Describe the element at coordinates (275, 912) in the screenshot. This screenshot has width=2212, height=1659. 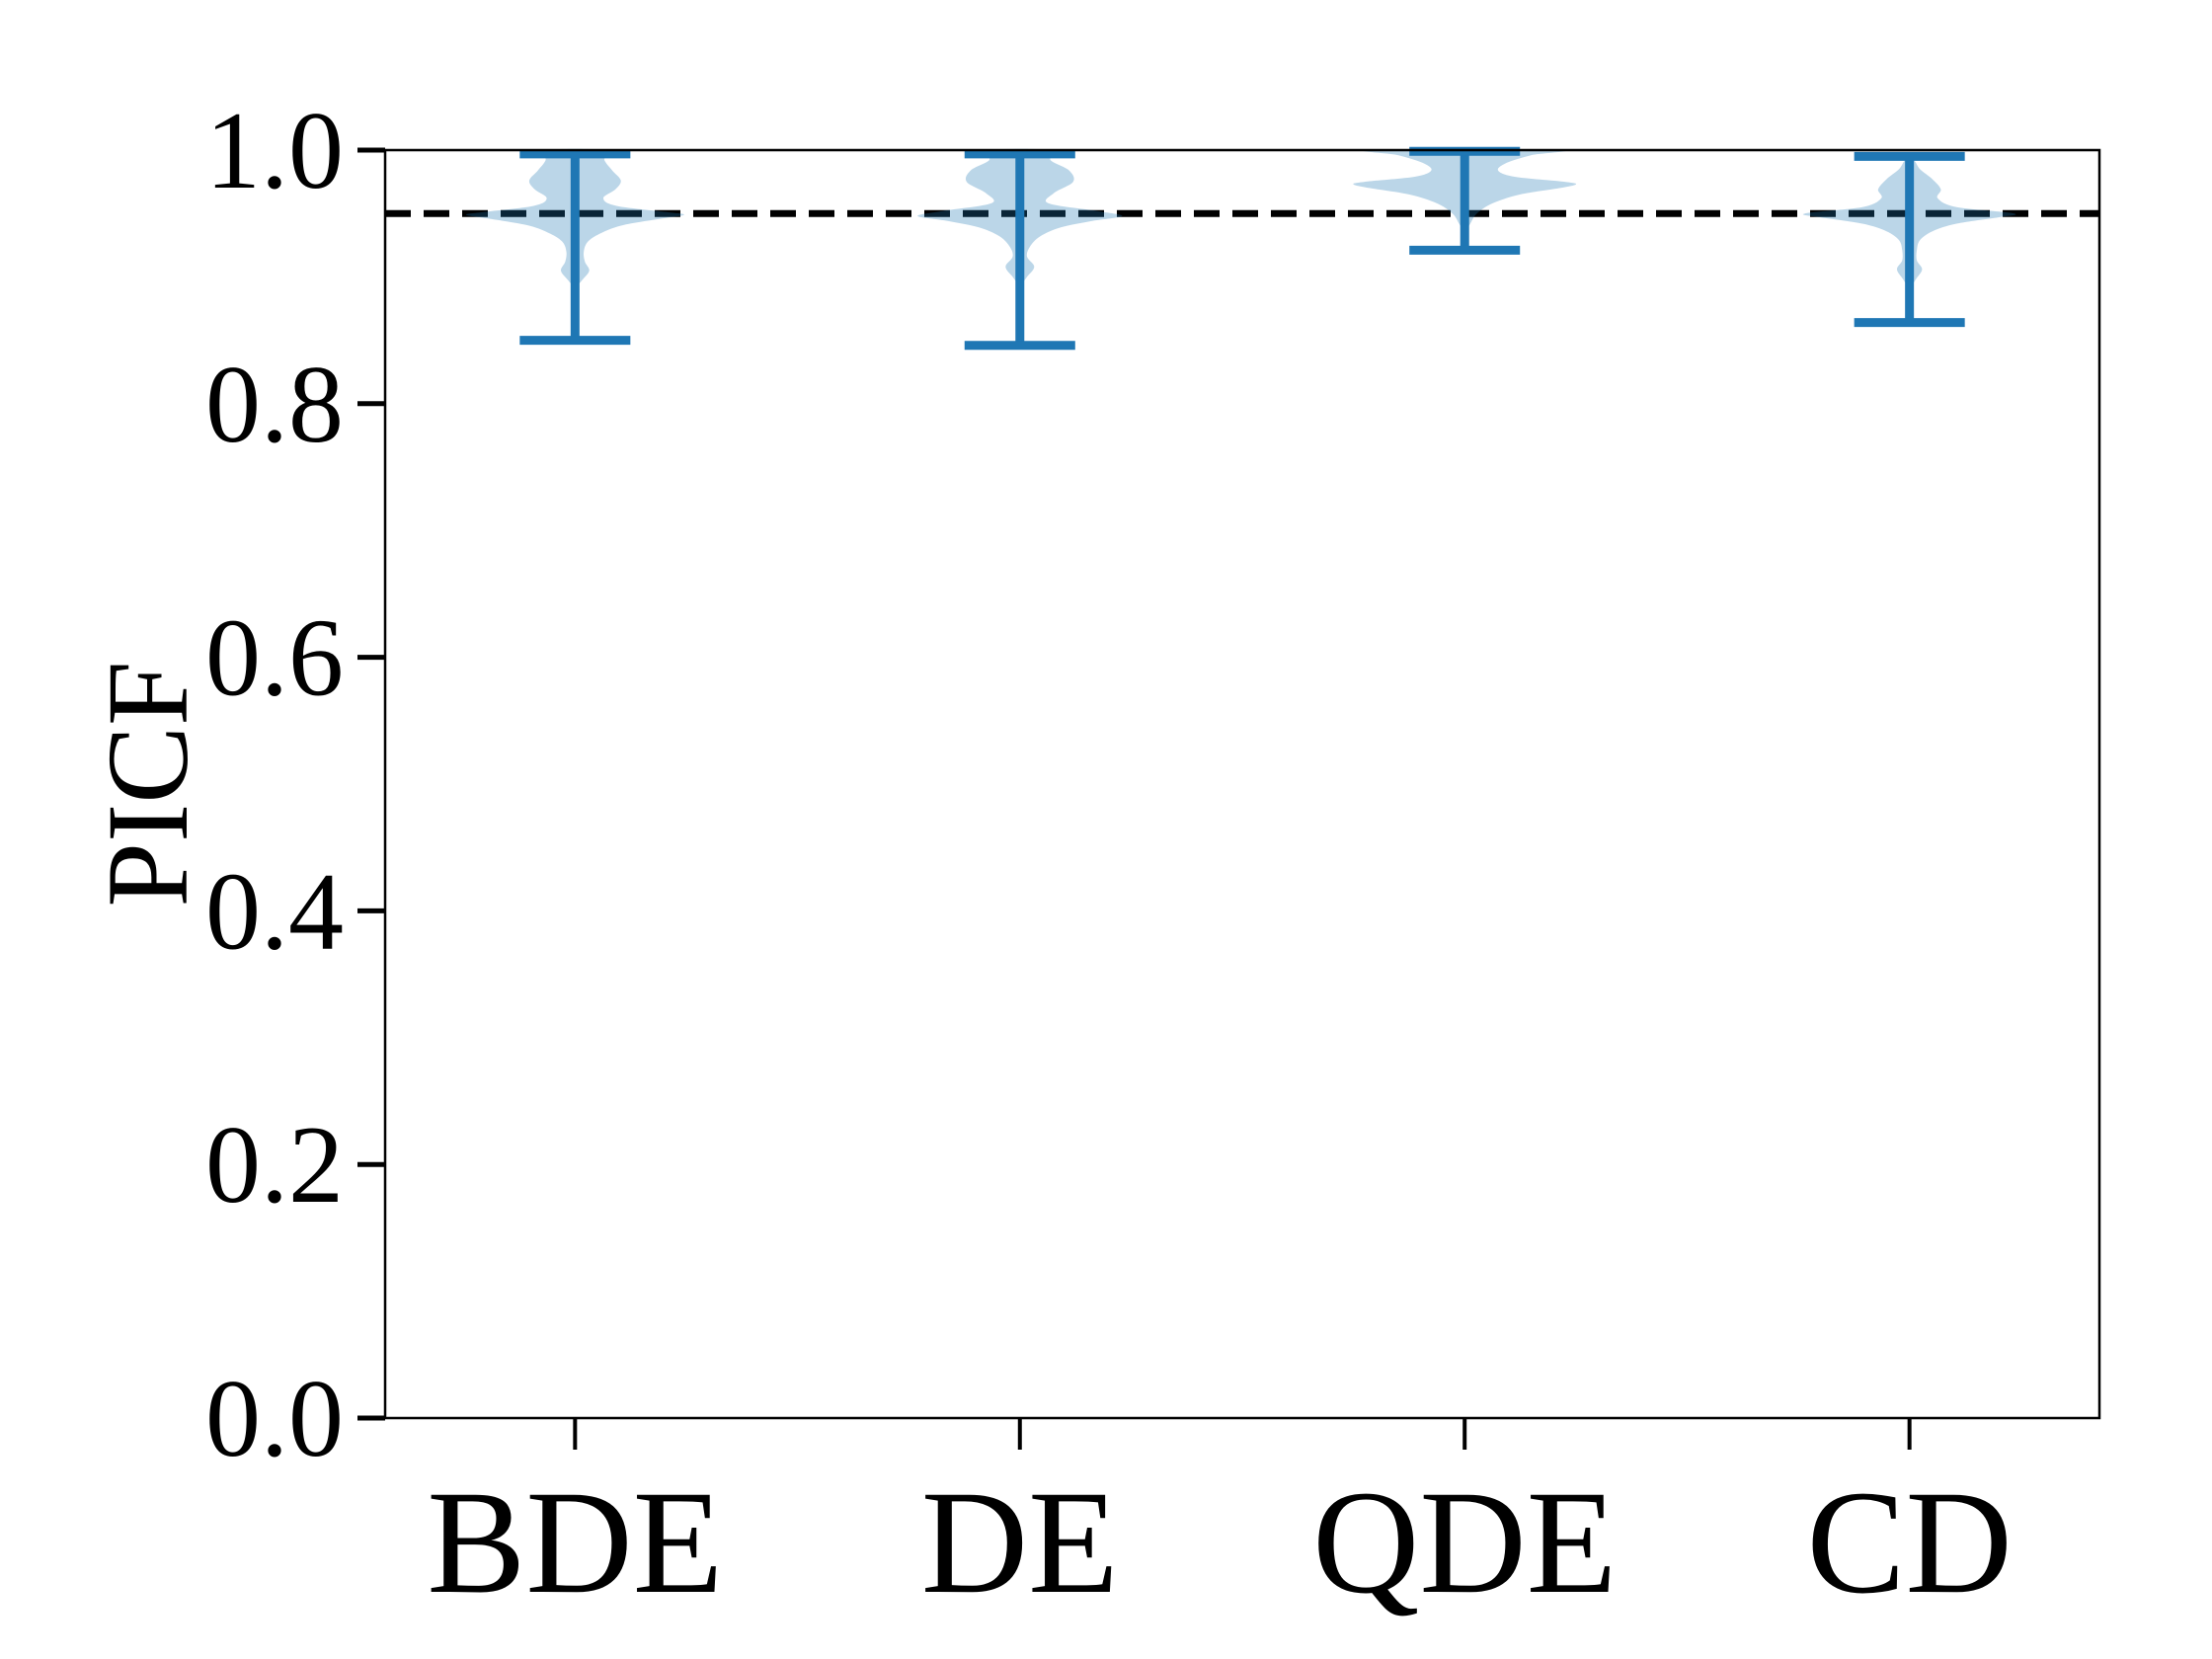
I see `y-tick-label-0.4: 0.4` at that location.